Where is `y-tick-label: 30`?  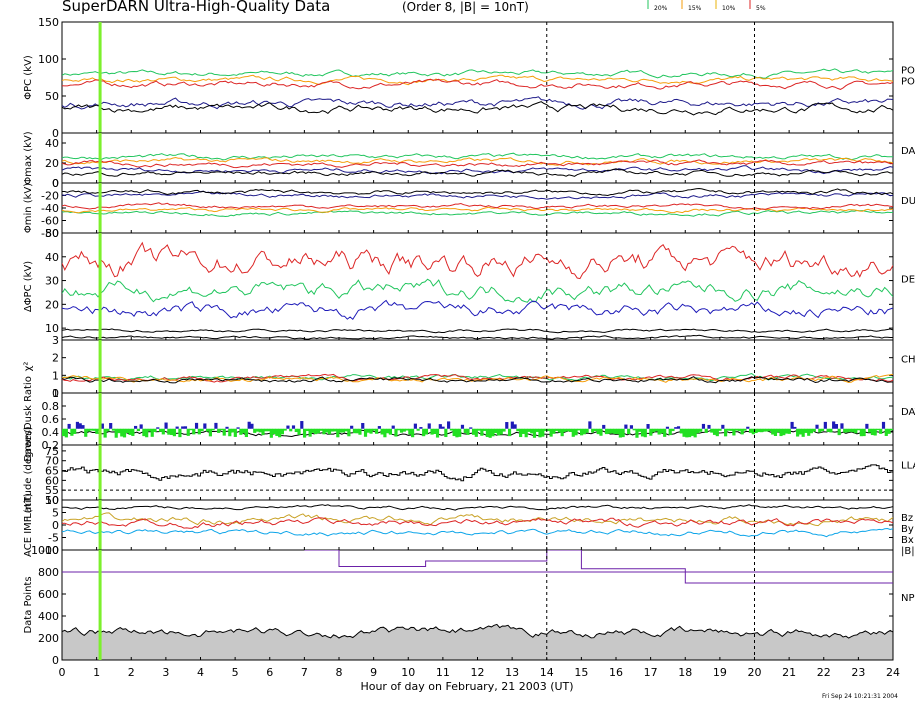
y-tick-label: 30 is located at coordinates (52, 281).